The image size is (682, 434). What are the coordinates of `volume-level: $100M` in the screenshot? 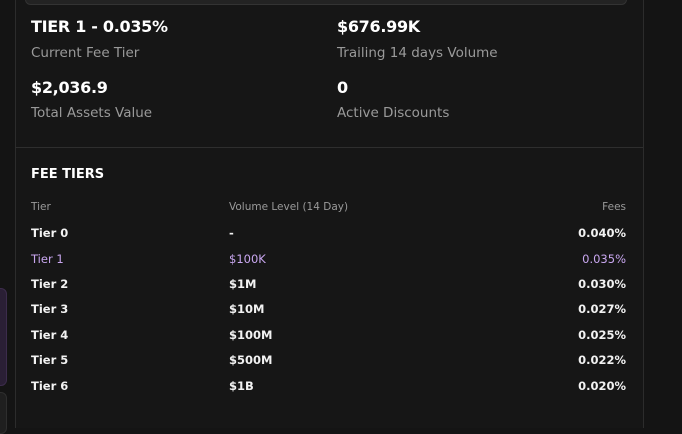 It's located at (251, 335).